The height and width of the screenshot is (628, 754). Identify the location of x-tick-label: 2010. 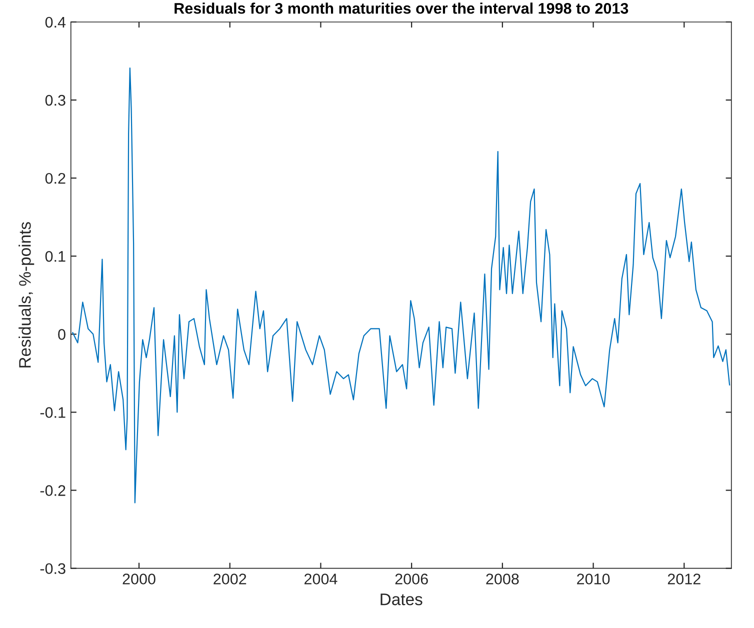
(593, 579).